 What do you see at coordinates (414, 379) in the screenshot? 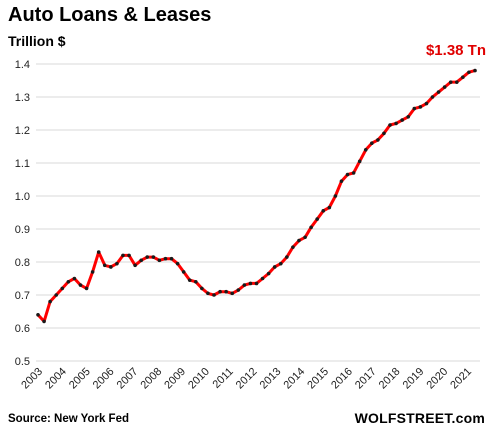
I see `x-tick-label: 2019` at bounding box center [414, 379].